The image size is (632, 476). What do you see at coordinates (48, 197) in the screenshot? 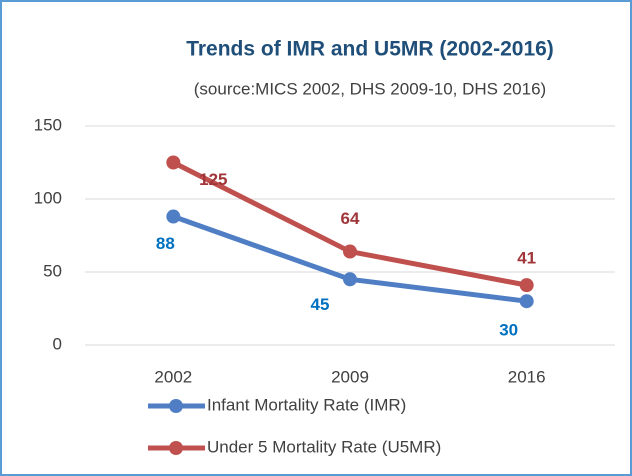
I see `y-tick-label: 100` at bounding box center [48, 197].